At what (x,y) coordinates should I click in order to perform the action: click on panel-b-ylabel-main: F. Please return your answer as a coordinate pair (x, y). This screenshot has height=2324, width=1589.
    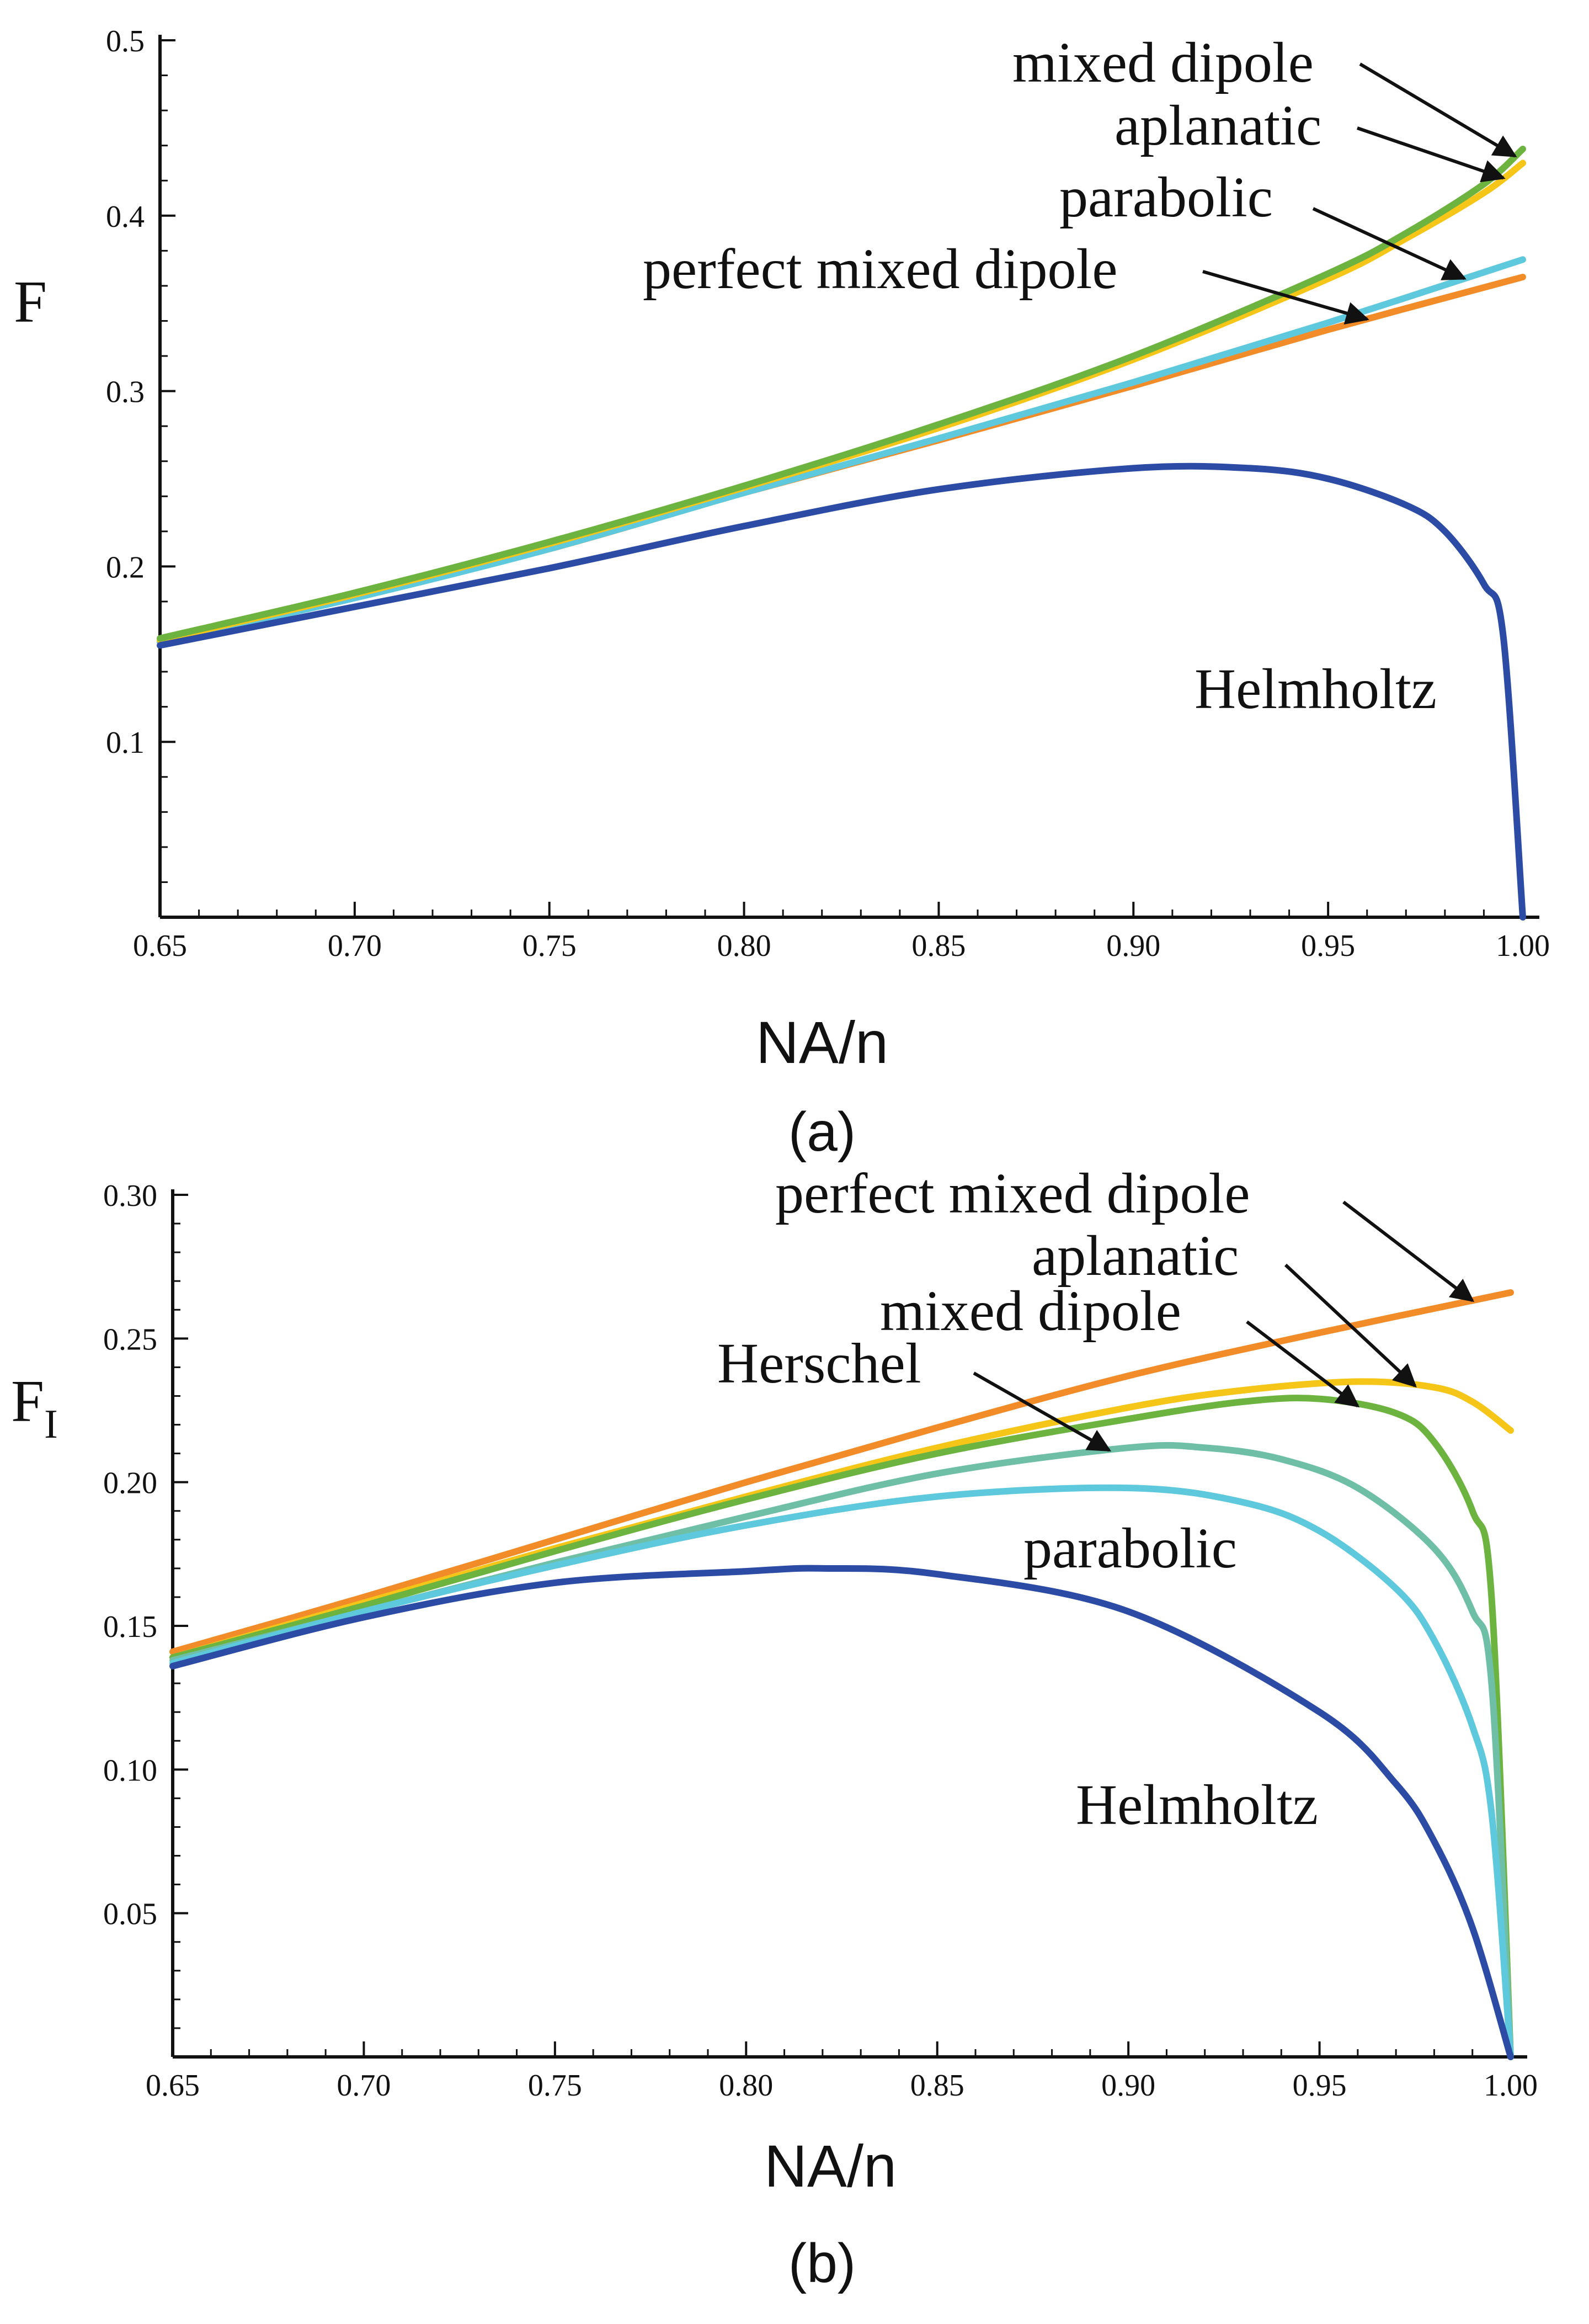
    Looking at the image, I should click on (27, 1401).